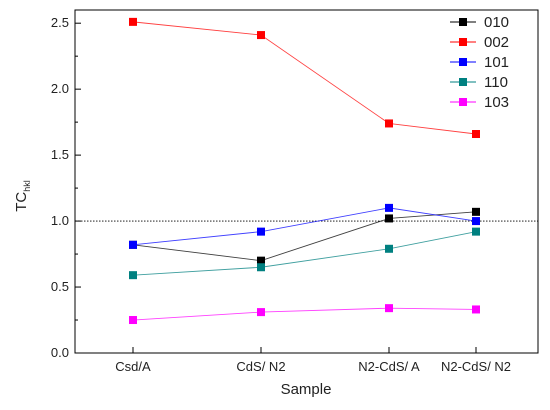 This screenshot has height=410, width=550. I want to click on legend: 010 002 101 110 103, so click(479, 62).